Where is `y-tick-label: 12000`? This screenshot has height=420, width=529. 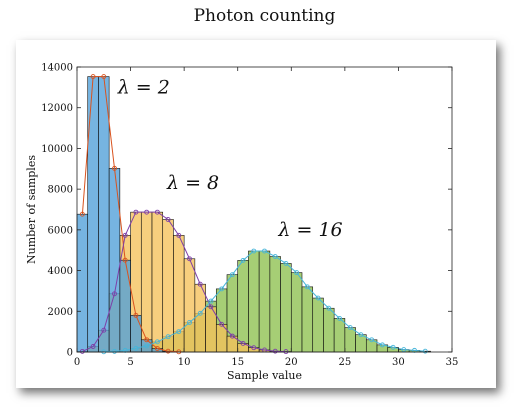
y-tick-label: 12000 is located at coordinates (57, 108).